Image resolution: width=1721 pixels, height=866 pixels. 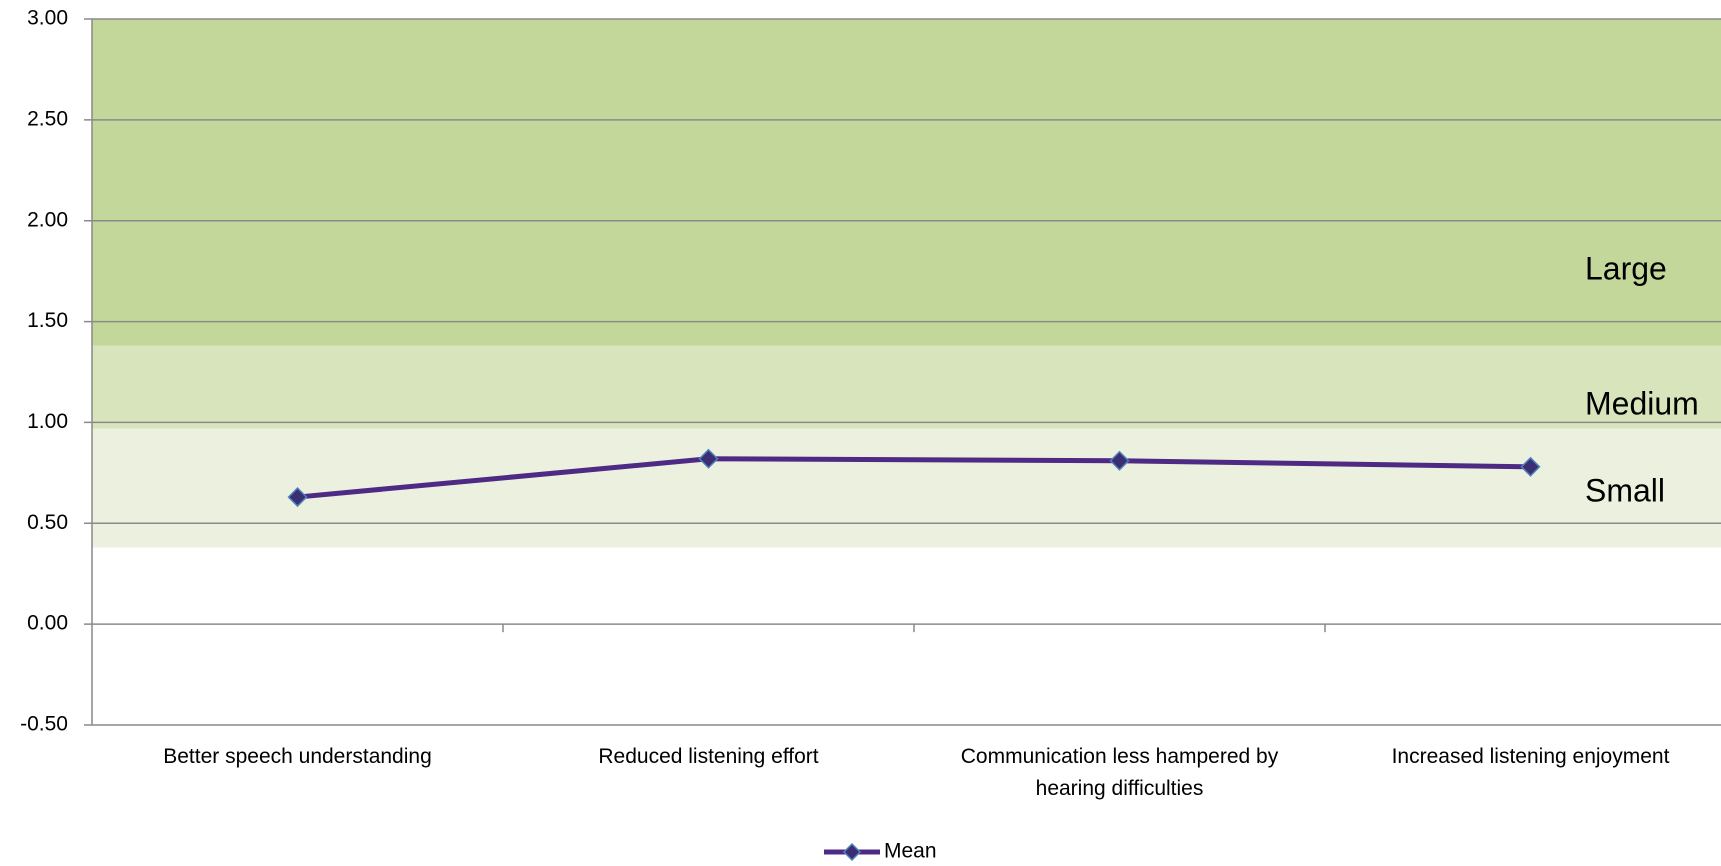 I want to click on y-tick-label: 3.00, so click(x=47, y=18).